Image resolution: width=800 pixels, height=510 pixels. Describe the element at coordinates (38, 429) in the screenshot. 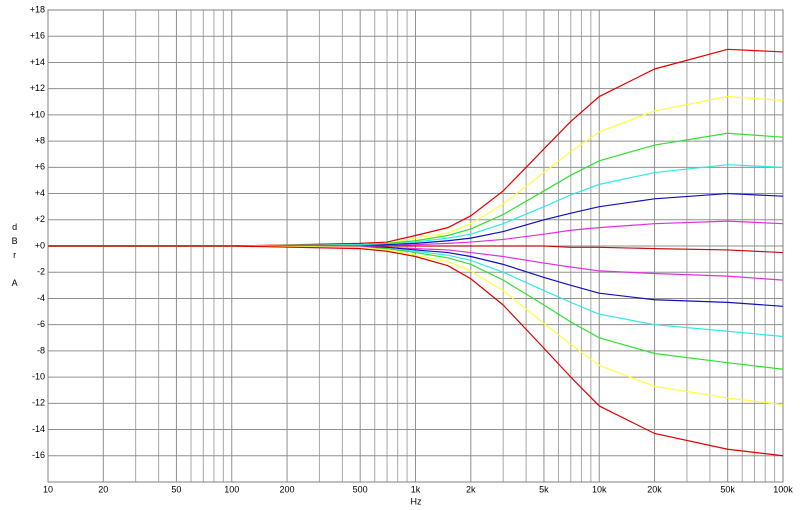

I see `y-tick-label: -14` at that location.